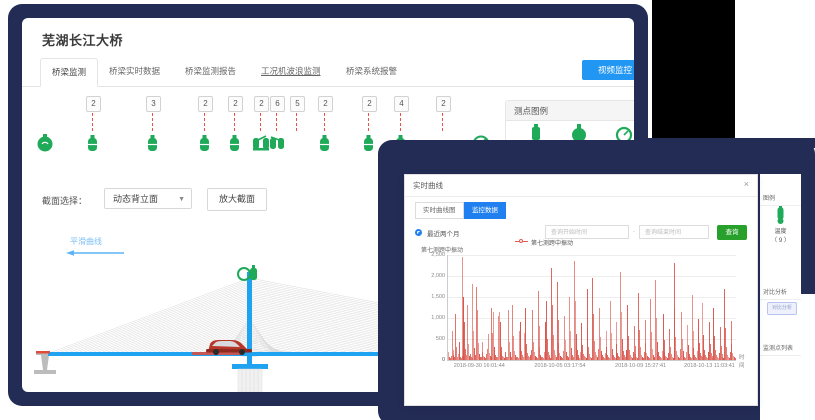  Describe the element at coordinates (439, 210) in the screenshot. I see `dialog-tab-0: 实时曲线图` at that location.